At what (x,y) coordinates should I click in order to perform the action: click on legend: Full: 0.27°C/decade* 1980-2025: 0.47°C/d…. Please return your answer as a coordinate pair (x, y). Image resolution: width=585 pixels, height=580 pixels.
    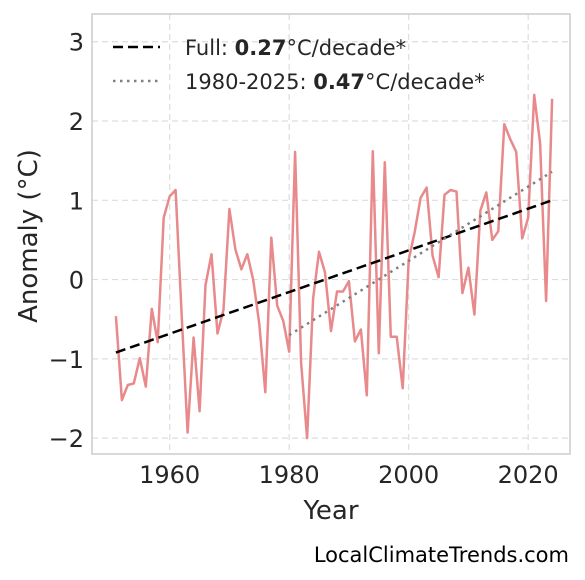
    Looking at the image, I should click on (299, 65).